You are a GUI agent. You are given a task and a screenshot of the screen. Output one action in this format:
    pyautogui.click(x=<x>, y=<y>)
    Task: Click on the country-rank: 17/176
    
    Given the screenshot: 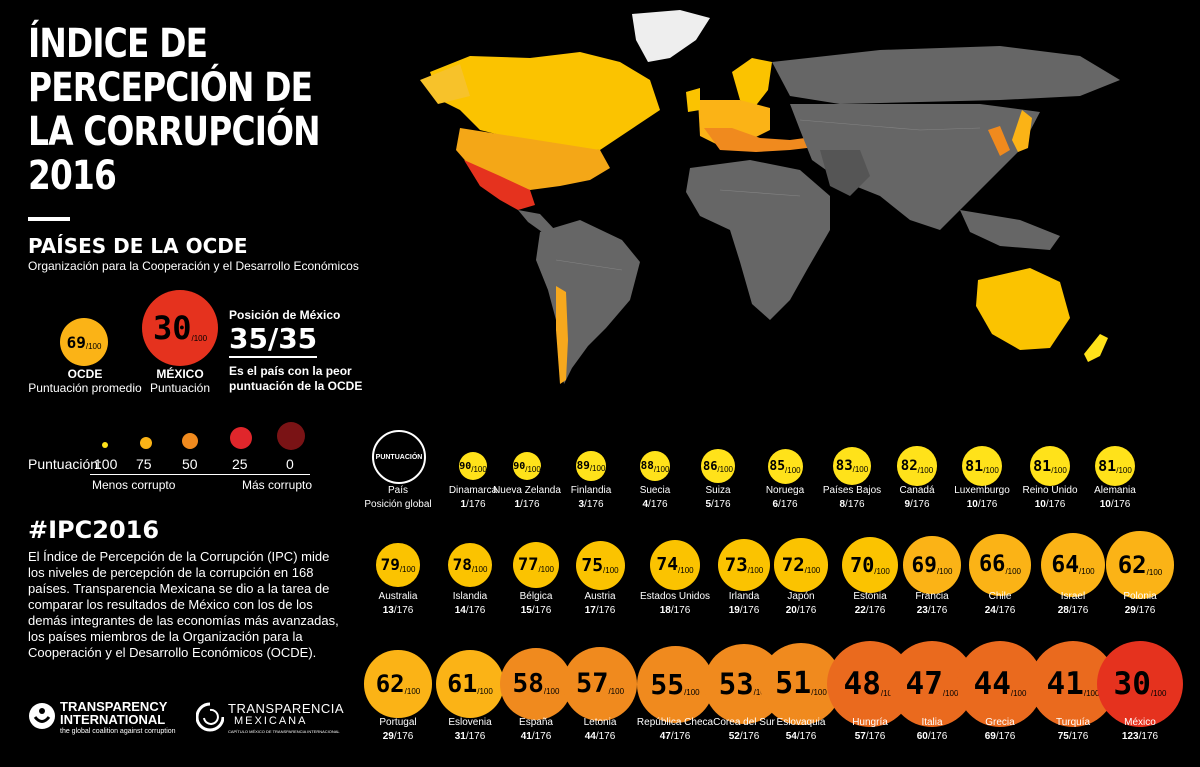 What is the action you would take?
    pyautogui.click(x=600, y=610)
    